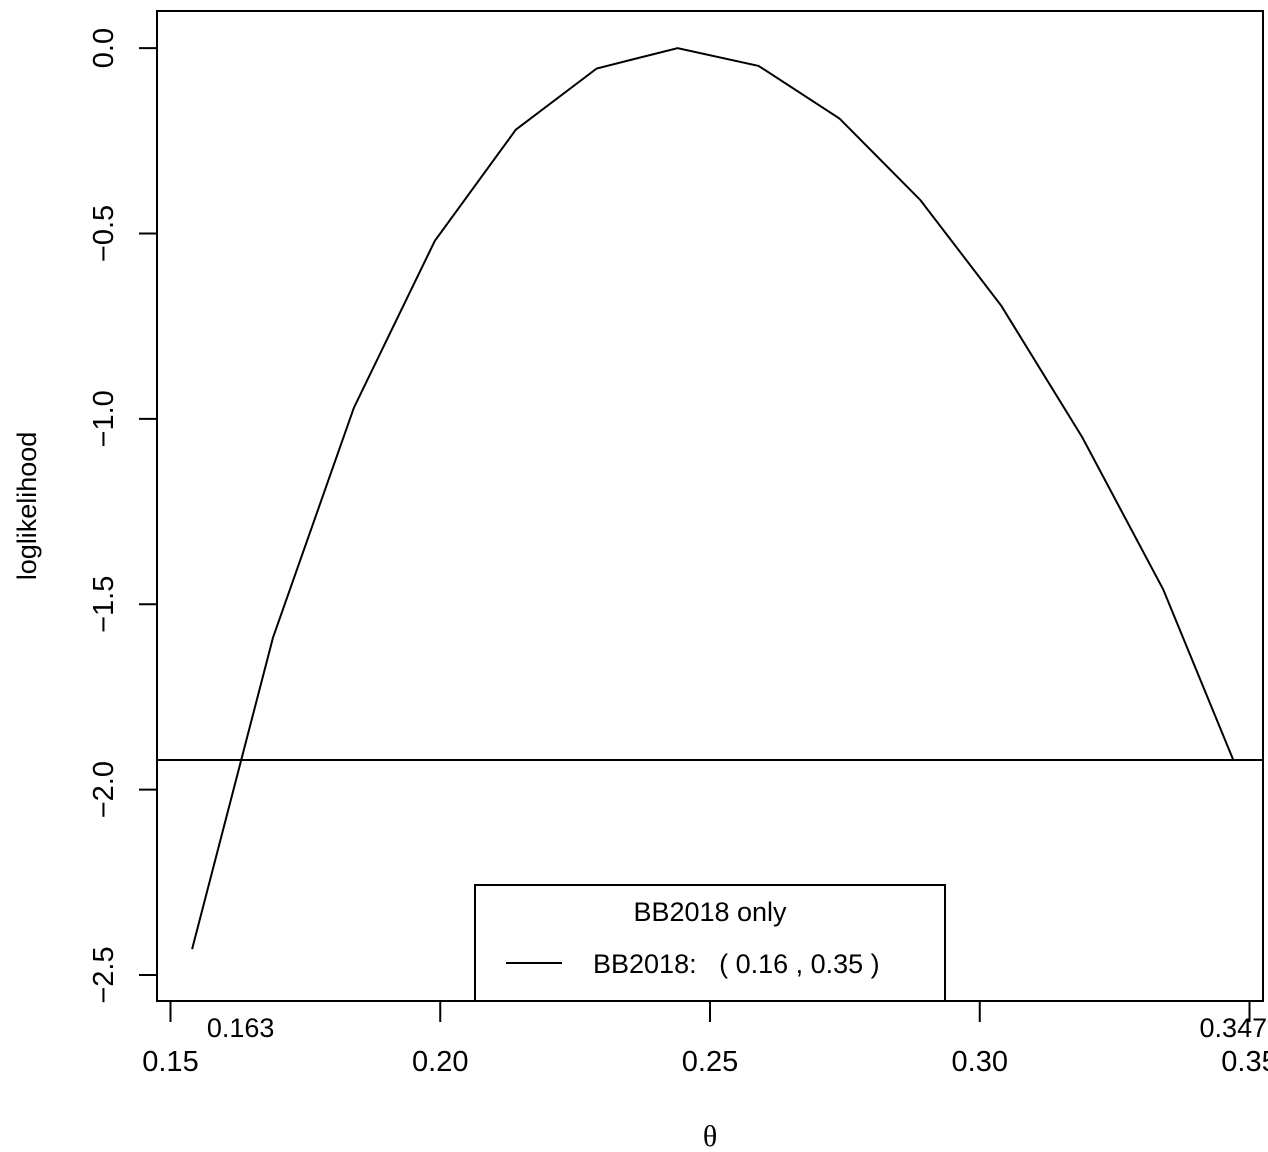 The height and width of the screenshot is (1152, 1268). What do you see at coordinates (123, 516) in the screenshot?
I see `y-axis: 0.0 −0.5 −1.0 −1.5 −2.0 −2.5` at bounding box center [123, 516].